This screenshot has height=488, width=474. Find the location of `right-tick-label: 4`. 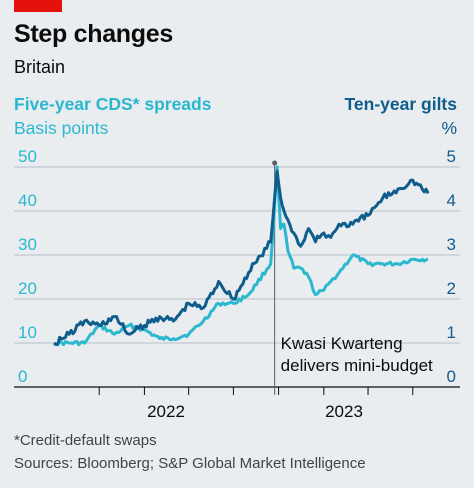

right-tick-label: 4 is located at coordinates (451, 200).